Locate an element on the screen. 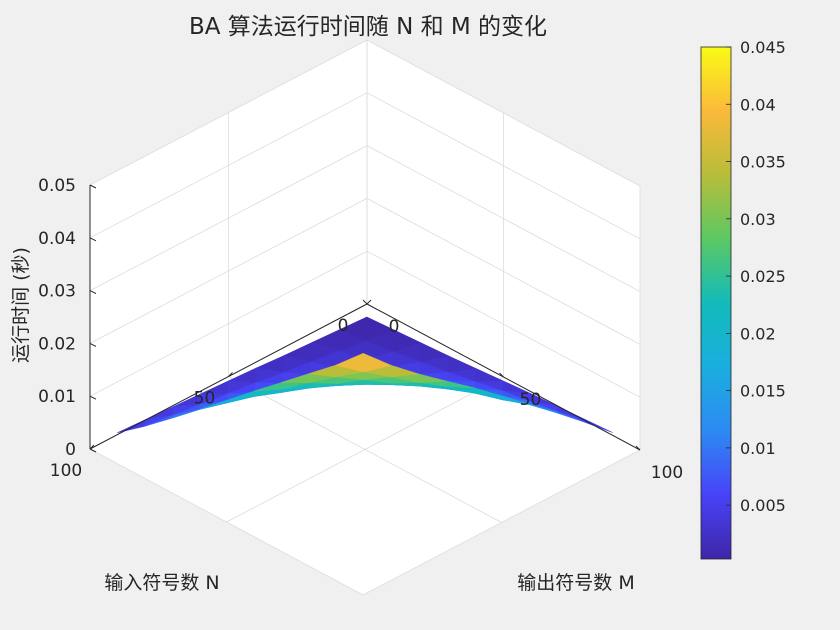  z-tick-label: 0.05 is located at coordinates (57, 186).